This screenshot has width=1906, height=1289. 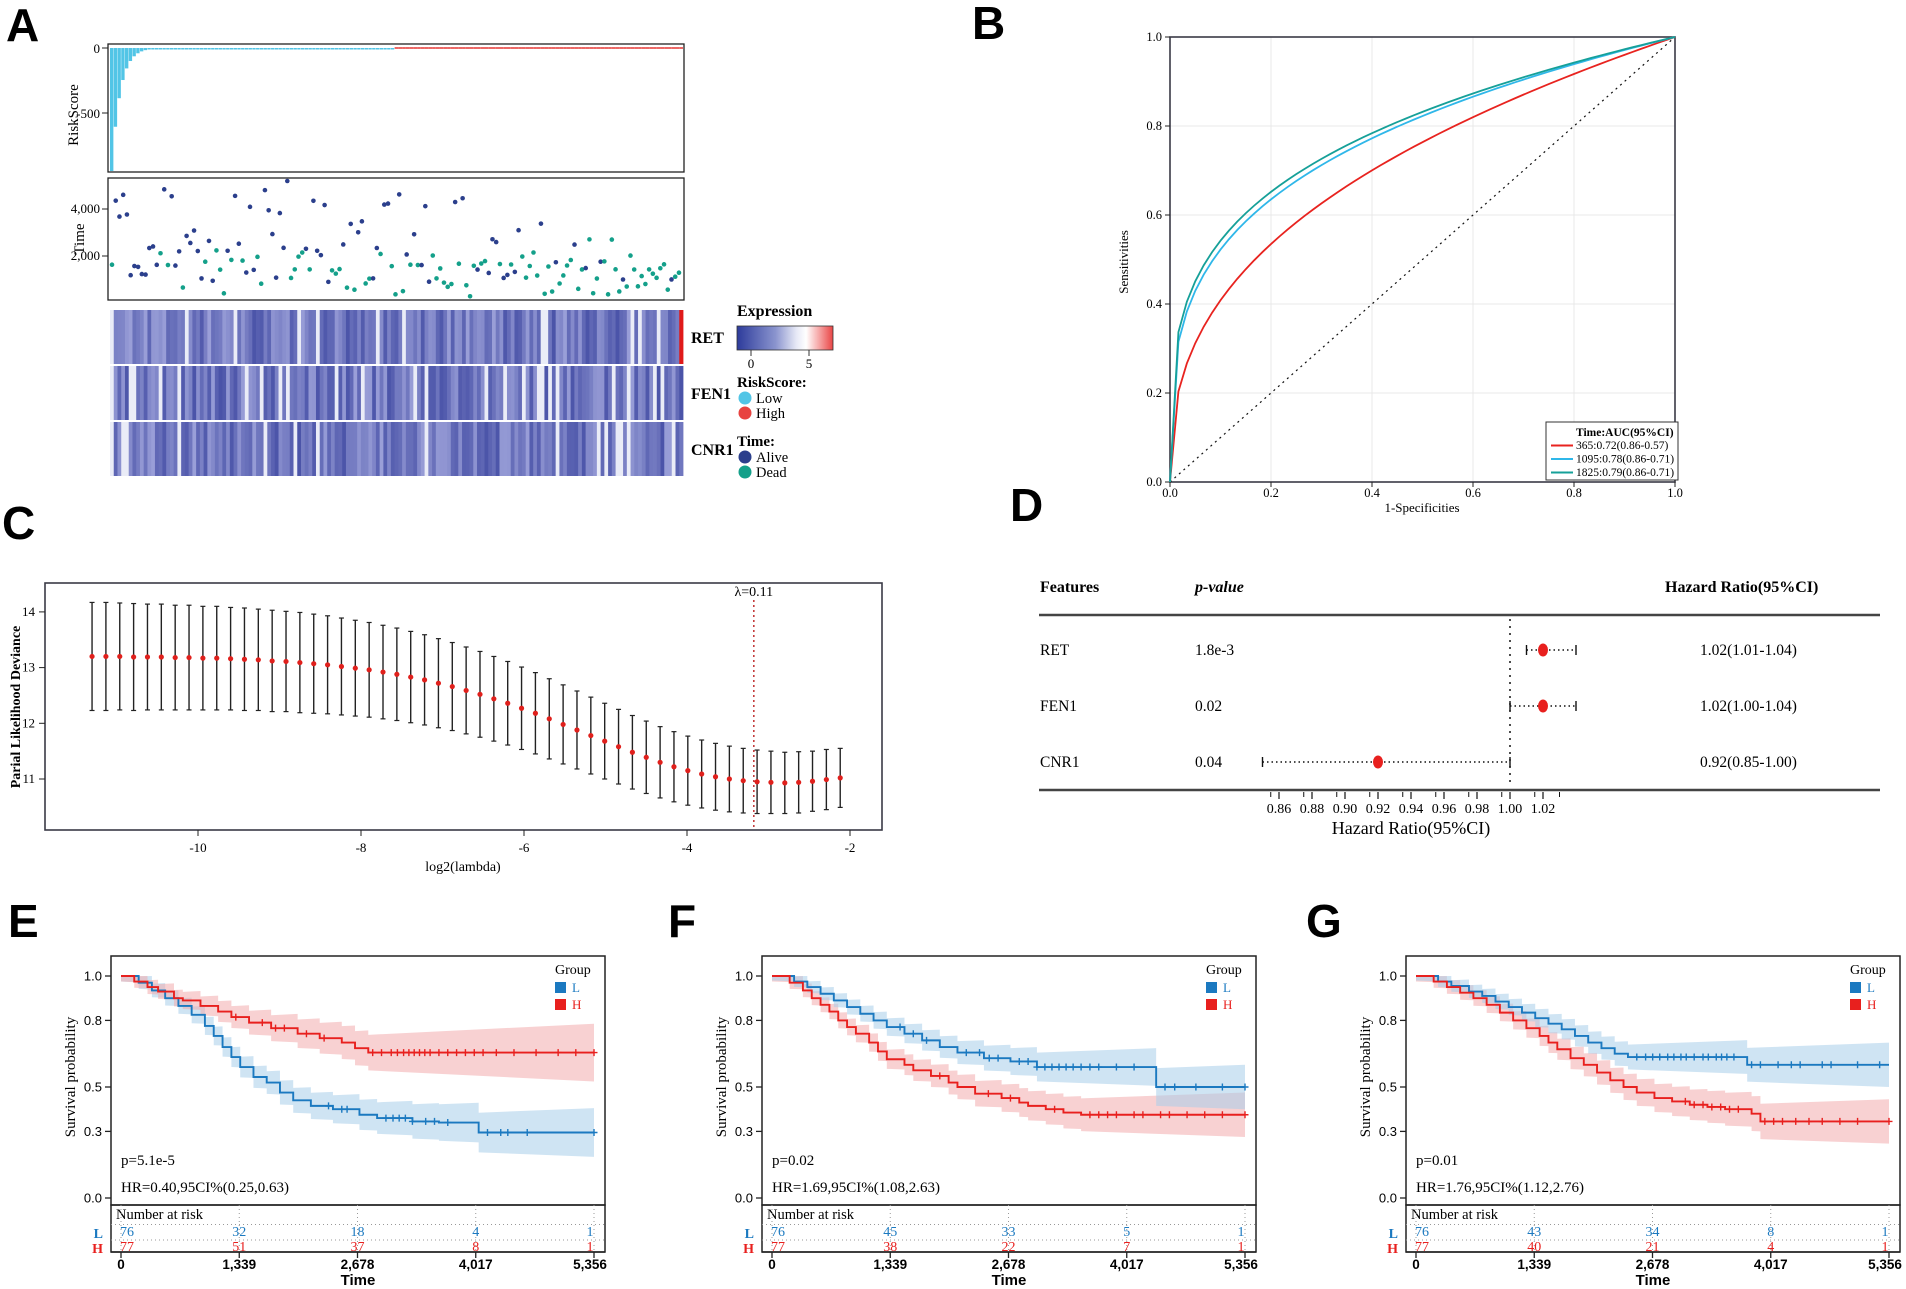 What do you see at coordinates (1885, 1247) in the screenshot?
I see `risk-count-h: 1` at bounding box center [1885, 1247].